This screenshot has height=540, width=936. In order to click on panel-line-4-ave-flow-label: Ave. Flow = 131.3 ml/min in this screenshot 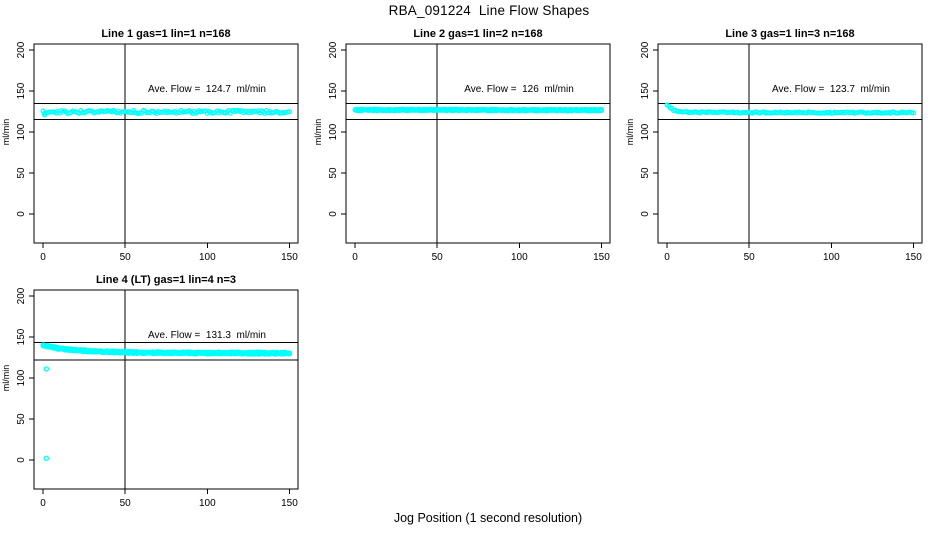, I will do `click(207, 335)`.